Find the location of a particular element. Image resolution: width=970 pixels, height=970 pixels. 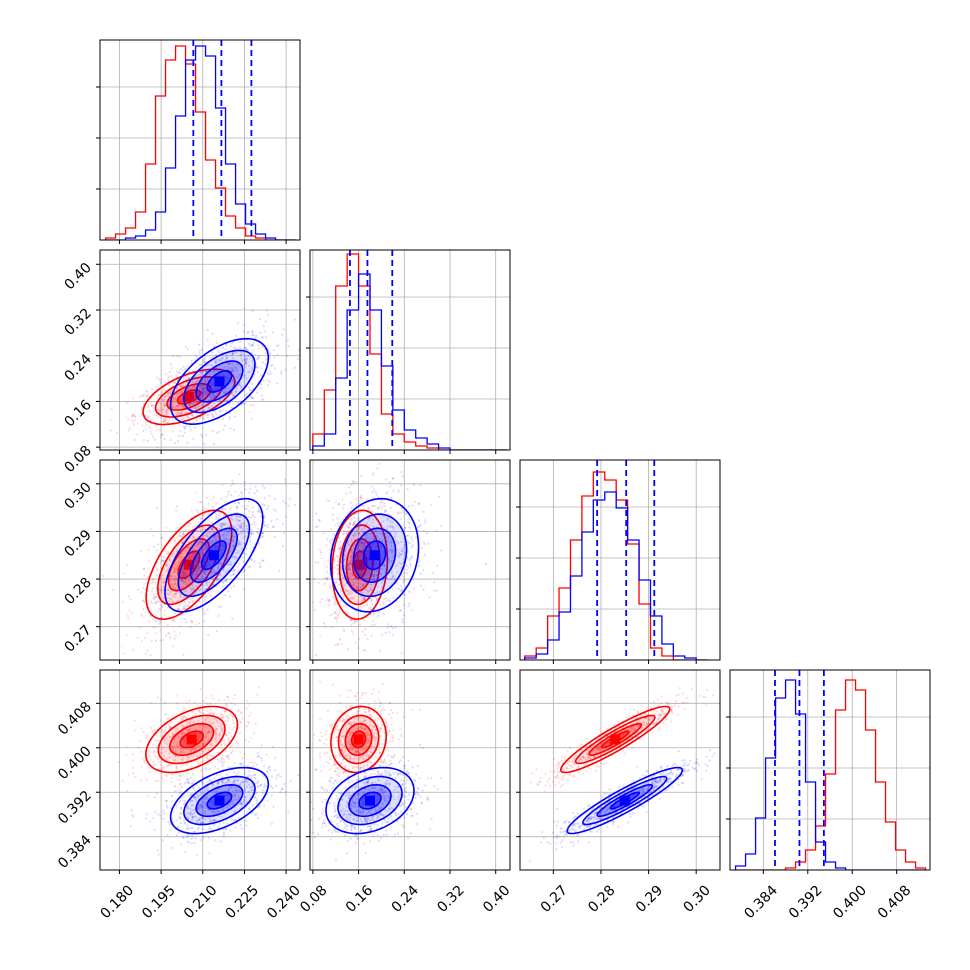

density-peak-blue is located at coordinates (374, 555).